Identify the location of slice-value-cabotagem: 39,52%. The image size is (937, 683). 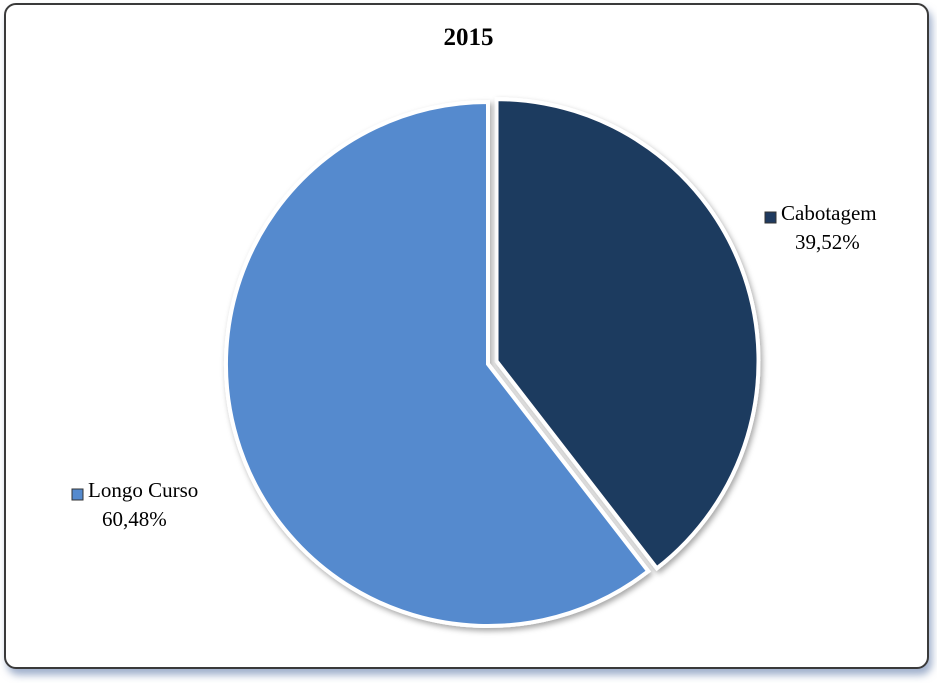
(827, 242).